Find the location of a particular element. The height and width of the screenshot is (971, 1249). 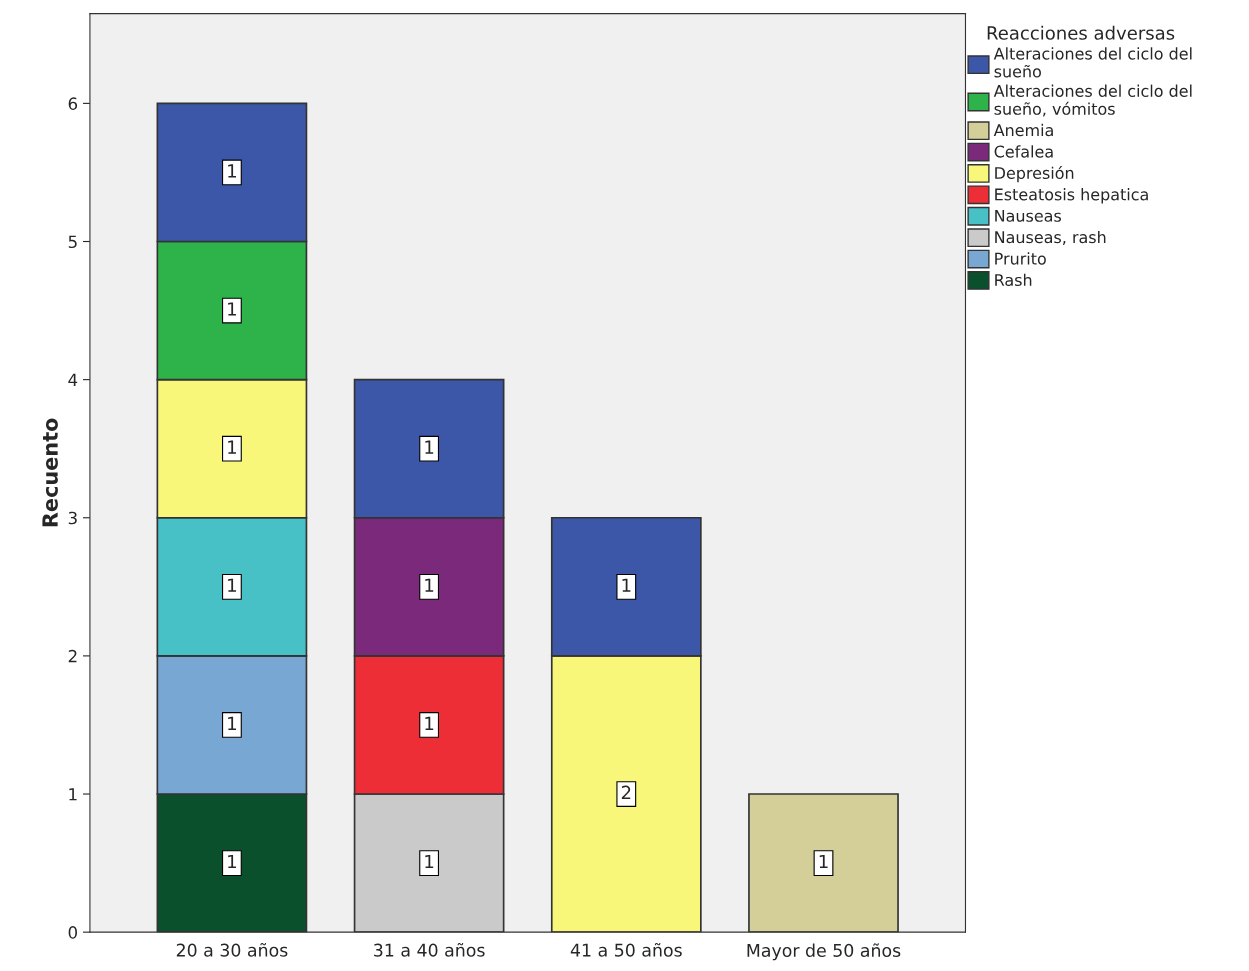

legend-label: Depresión is located at coordinates (1034, 174).